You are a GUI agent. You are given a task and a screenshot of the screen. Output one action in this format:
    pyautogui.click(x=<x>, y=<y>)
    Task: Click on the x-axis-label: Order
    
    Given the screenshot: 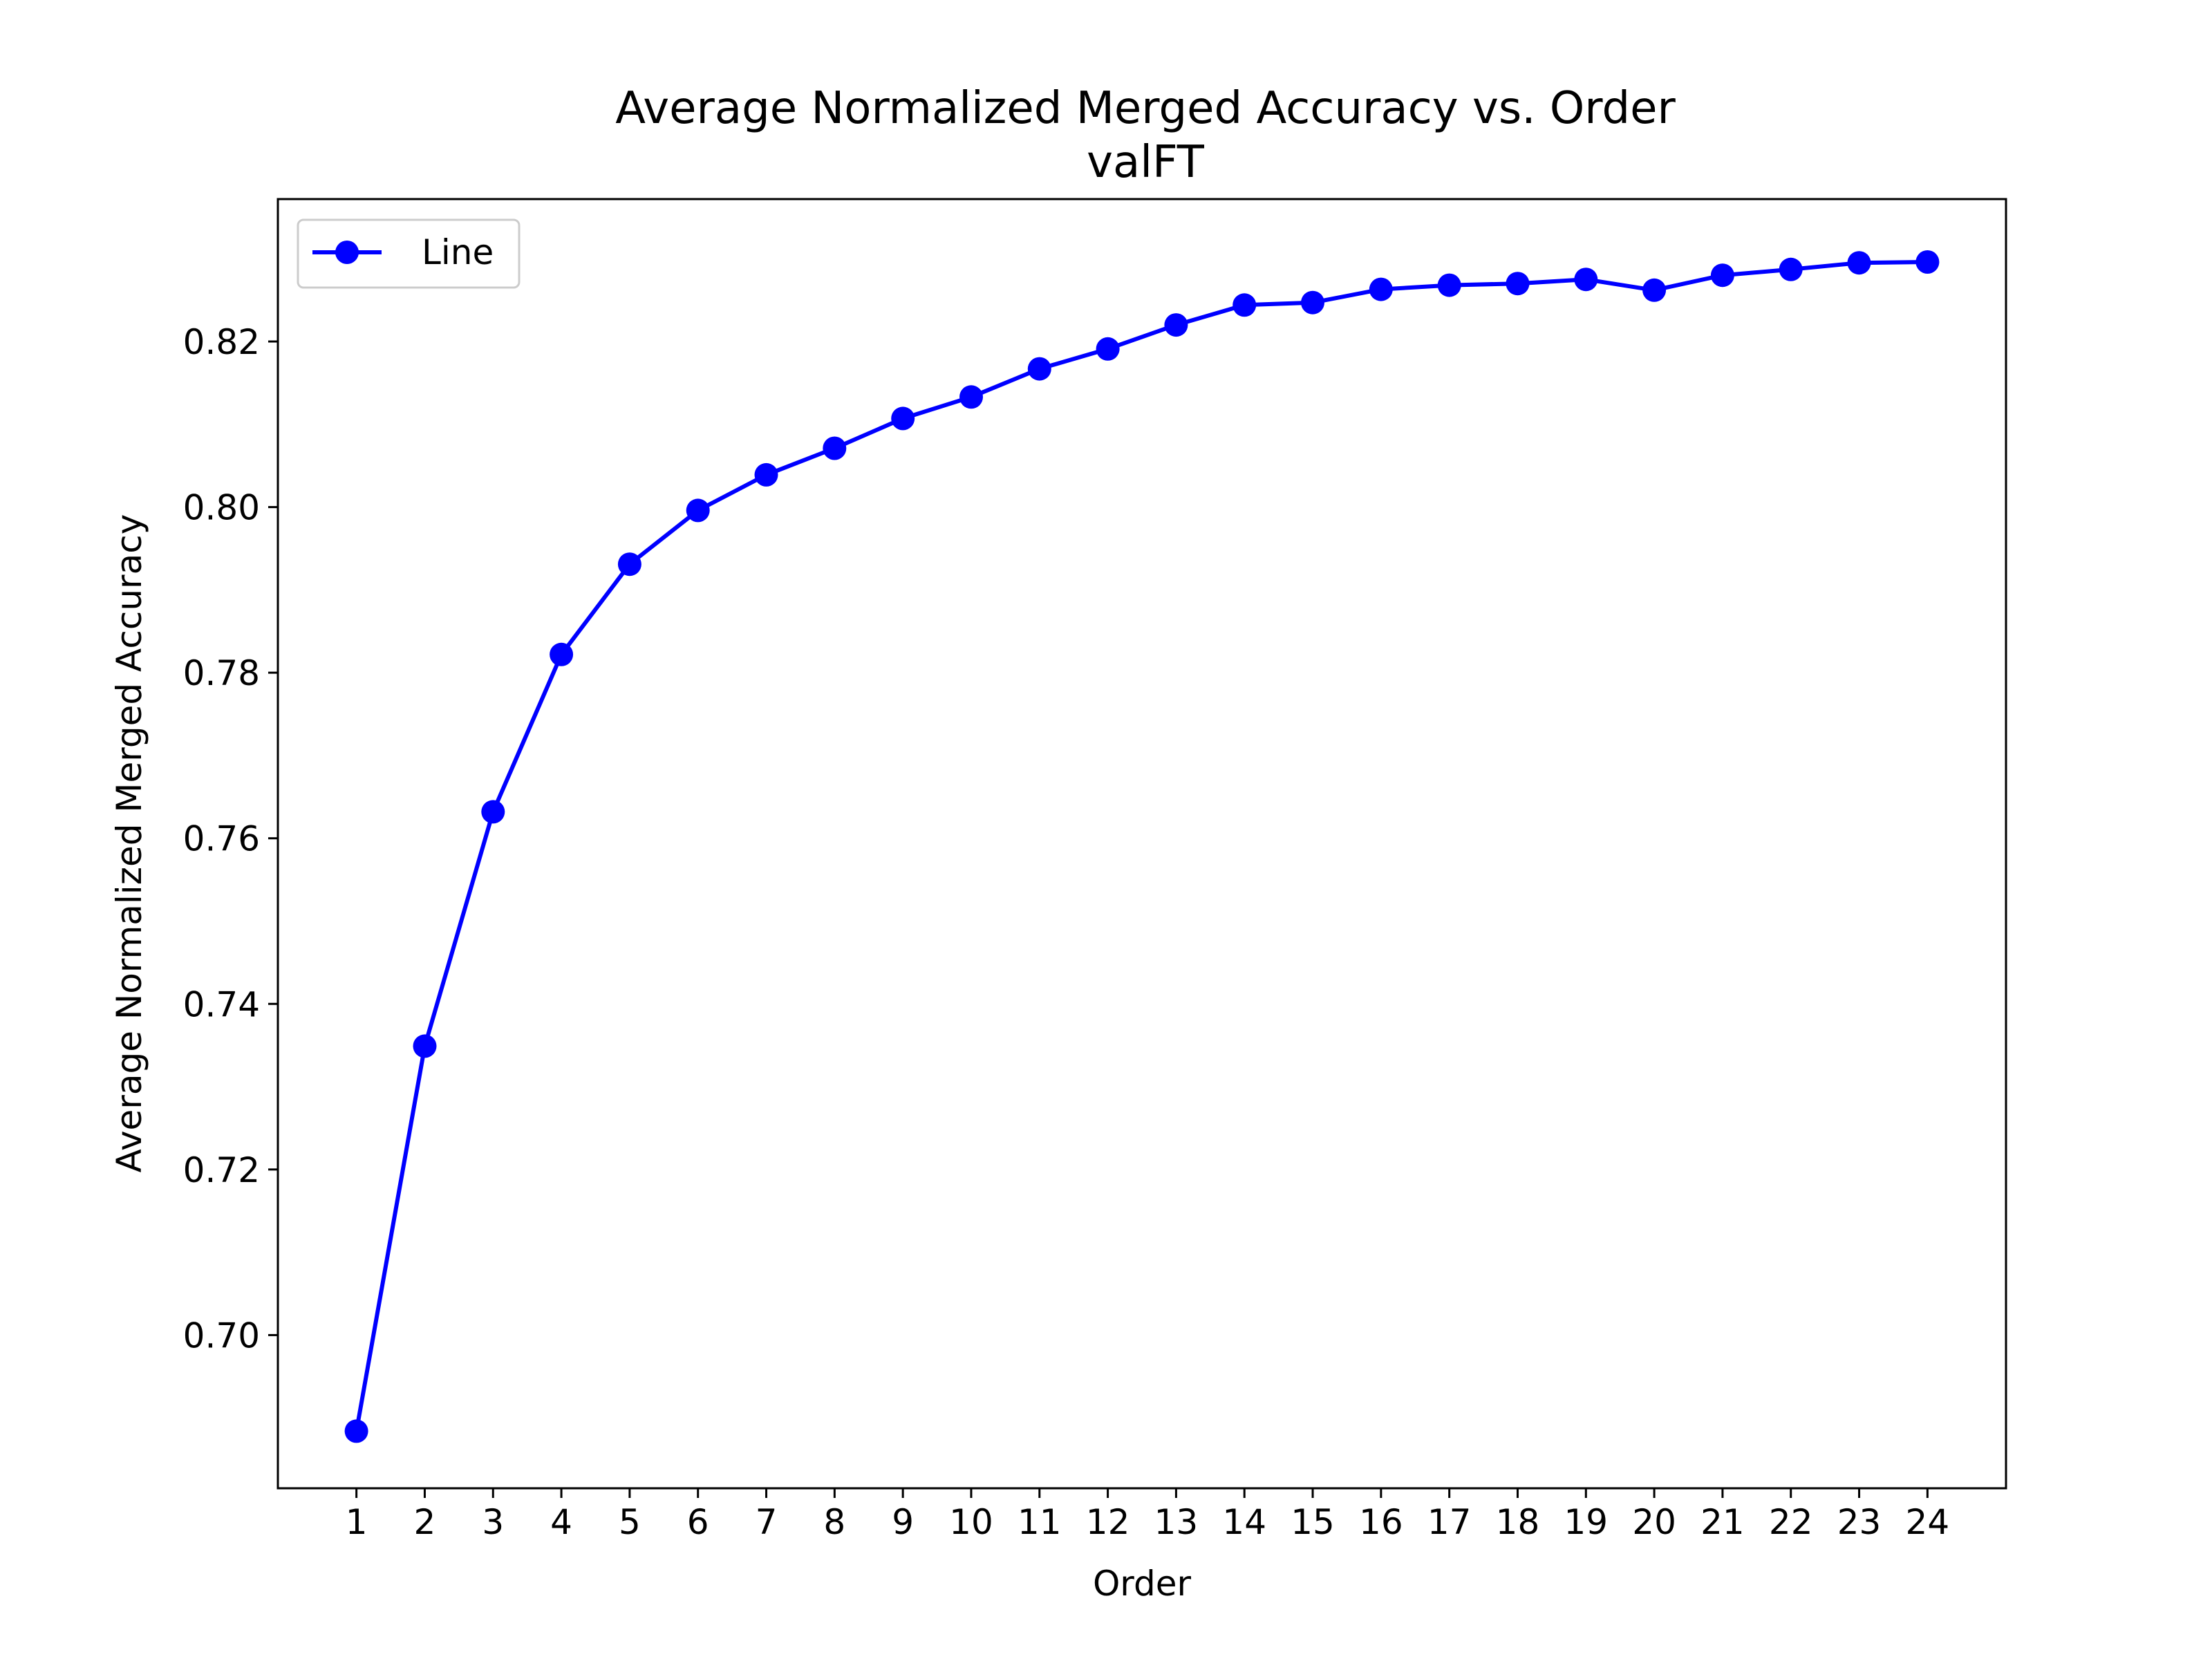 What is the action you would take?
    pyautogui.click(x=1142, y=1584)
    